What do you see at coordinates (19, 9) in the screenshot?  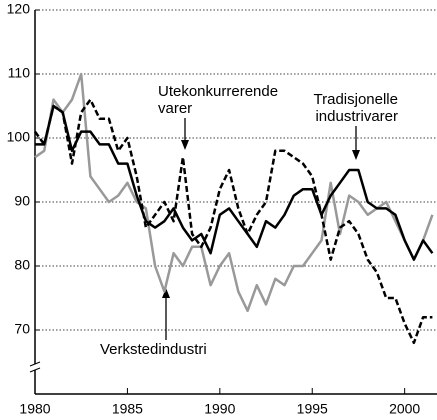 I see `y-tick-label: 120` at bounding box center [19, 9].